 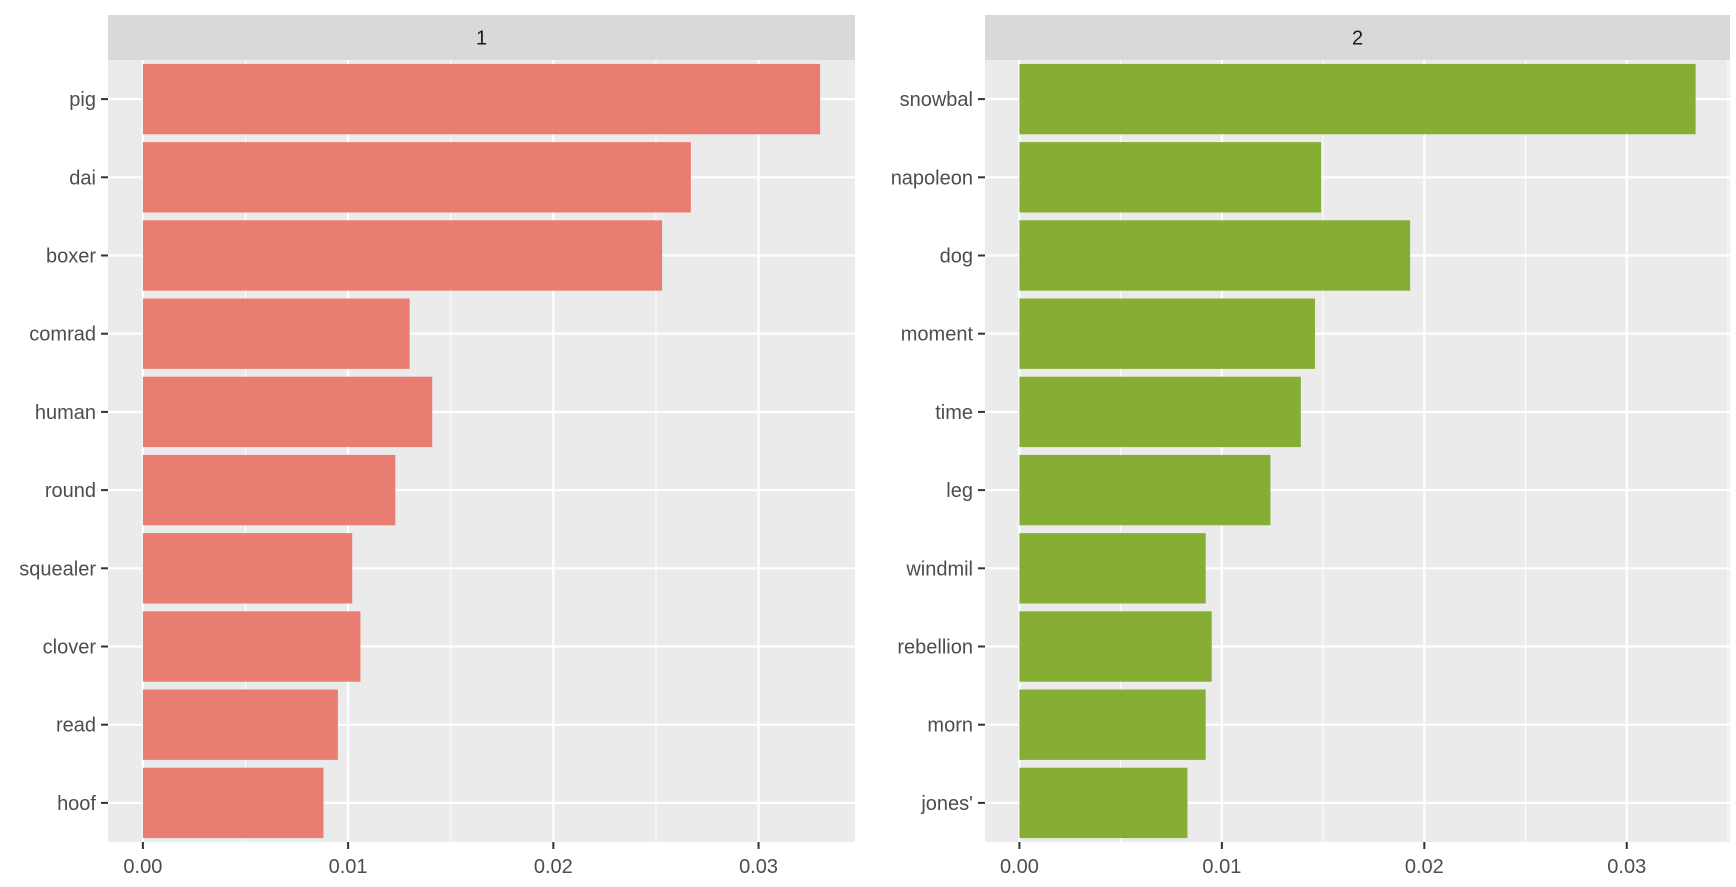 What do you see at coordinates (76, 726) in the screenshot?
I see `y-tick-label: read` at bounding box center [76, 726].